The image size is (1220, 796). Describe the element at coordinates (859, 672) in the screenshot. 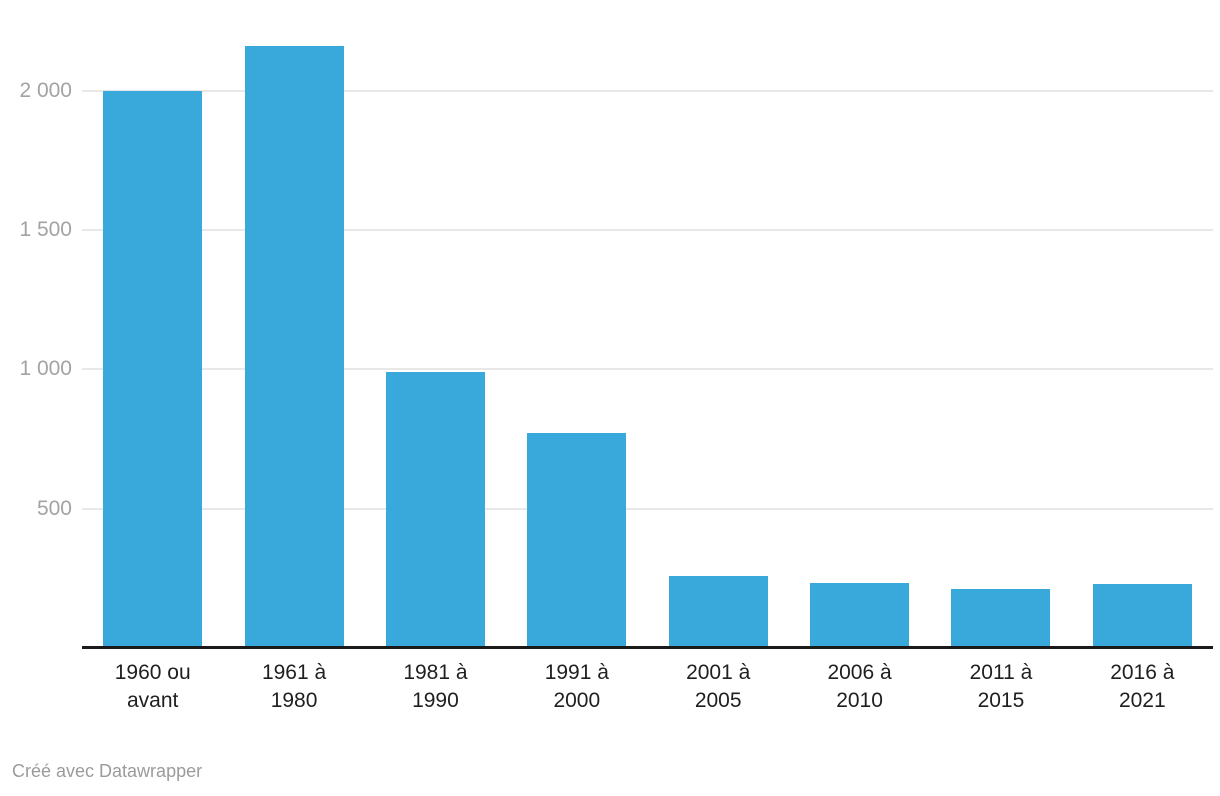

I see `x-tick-label-line: 2006 à` at that location.